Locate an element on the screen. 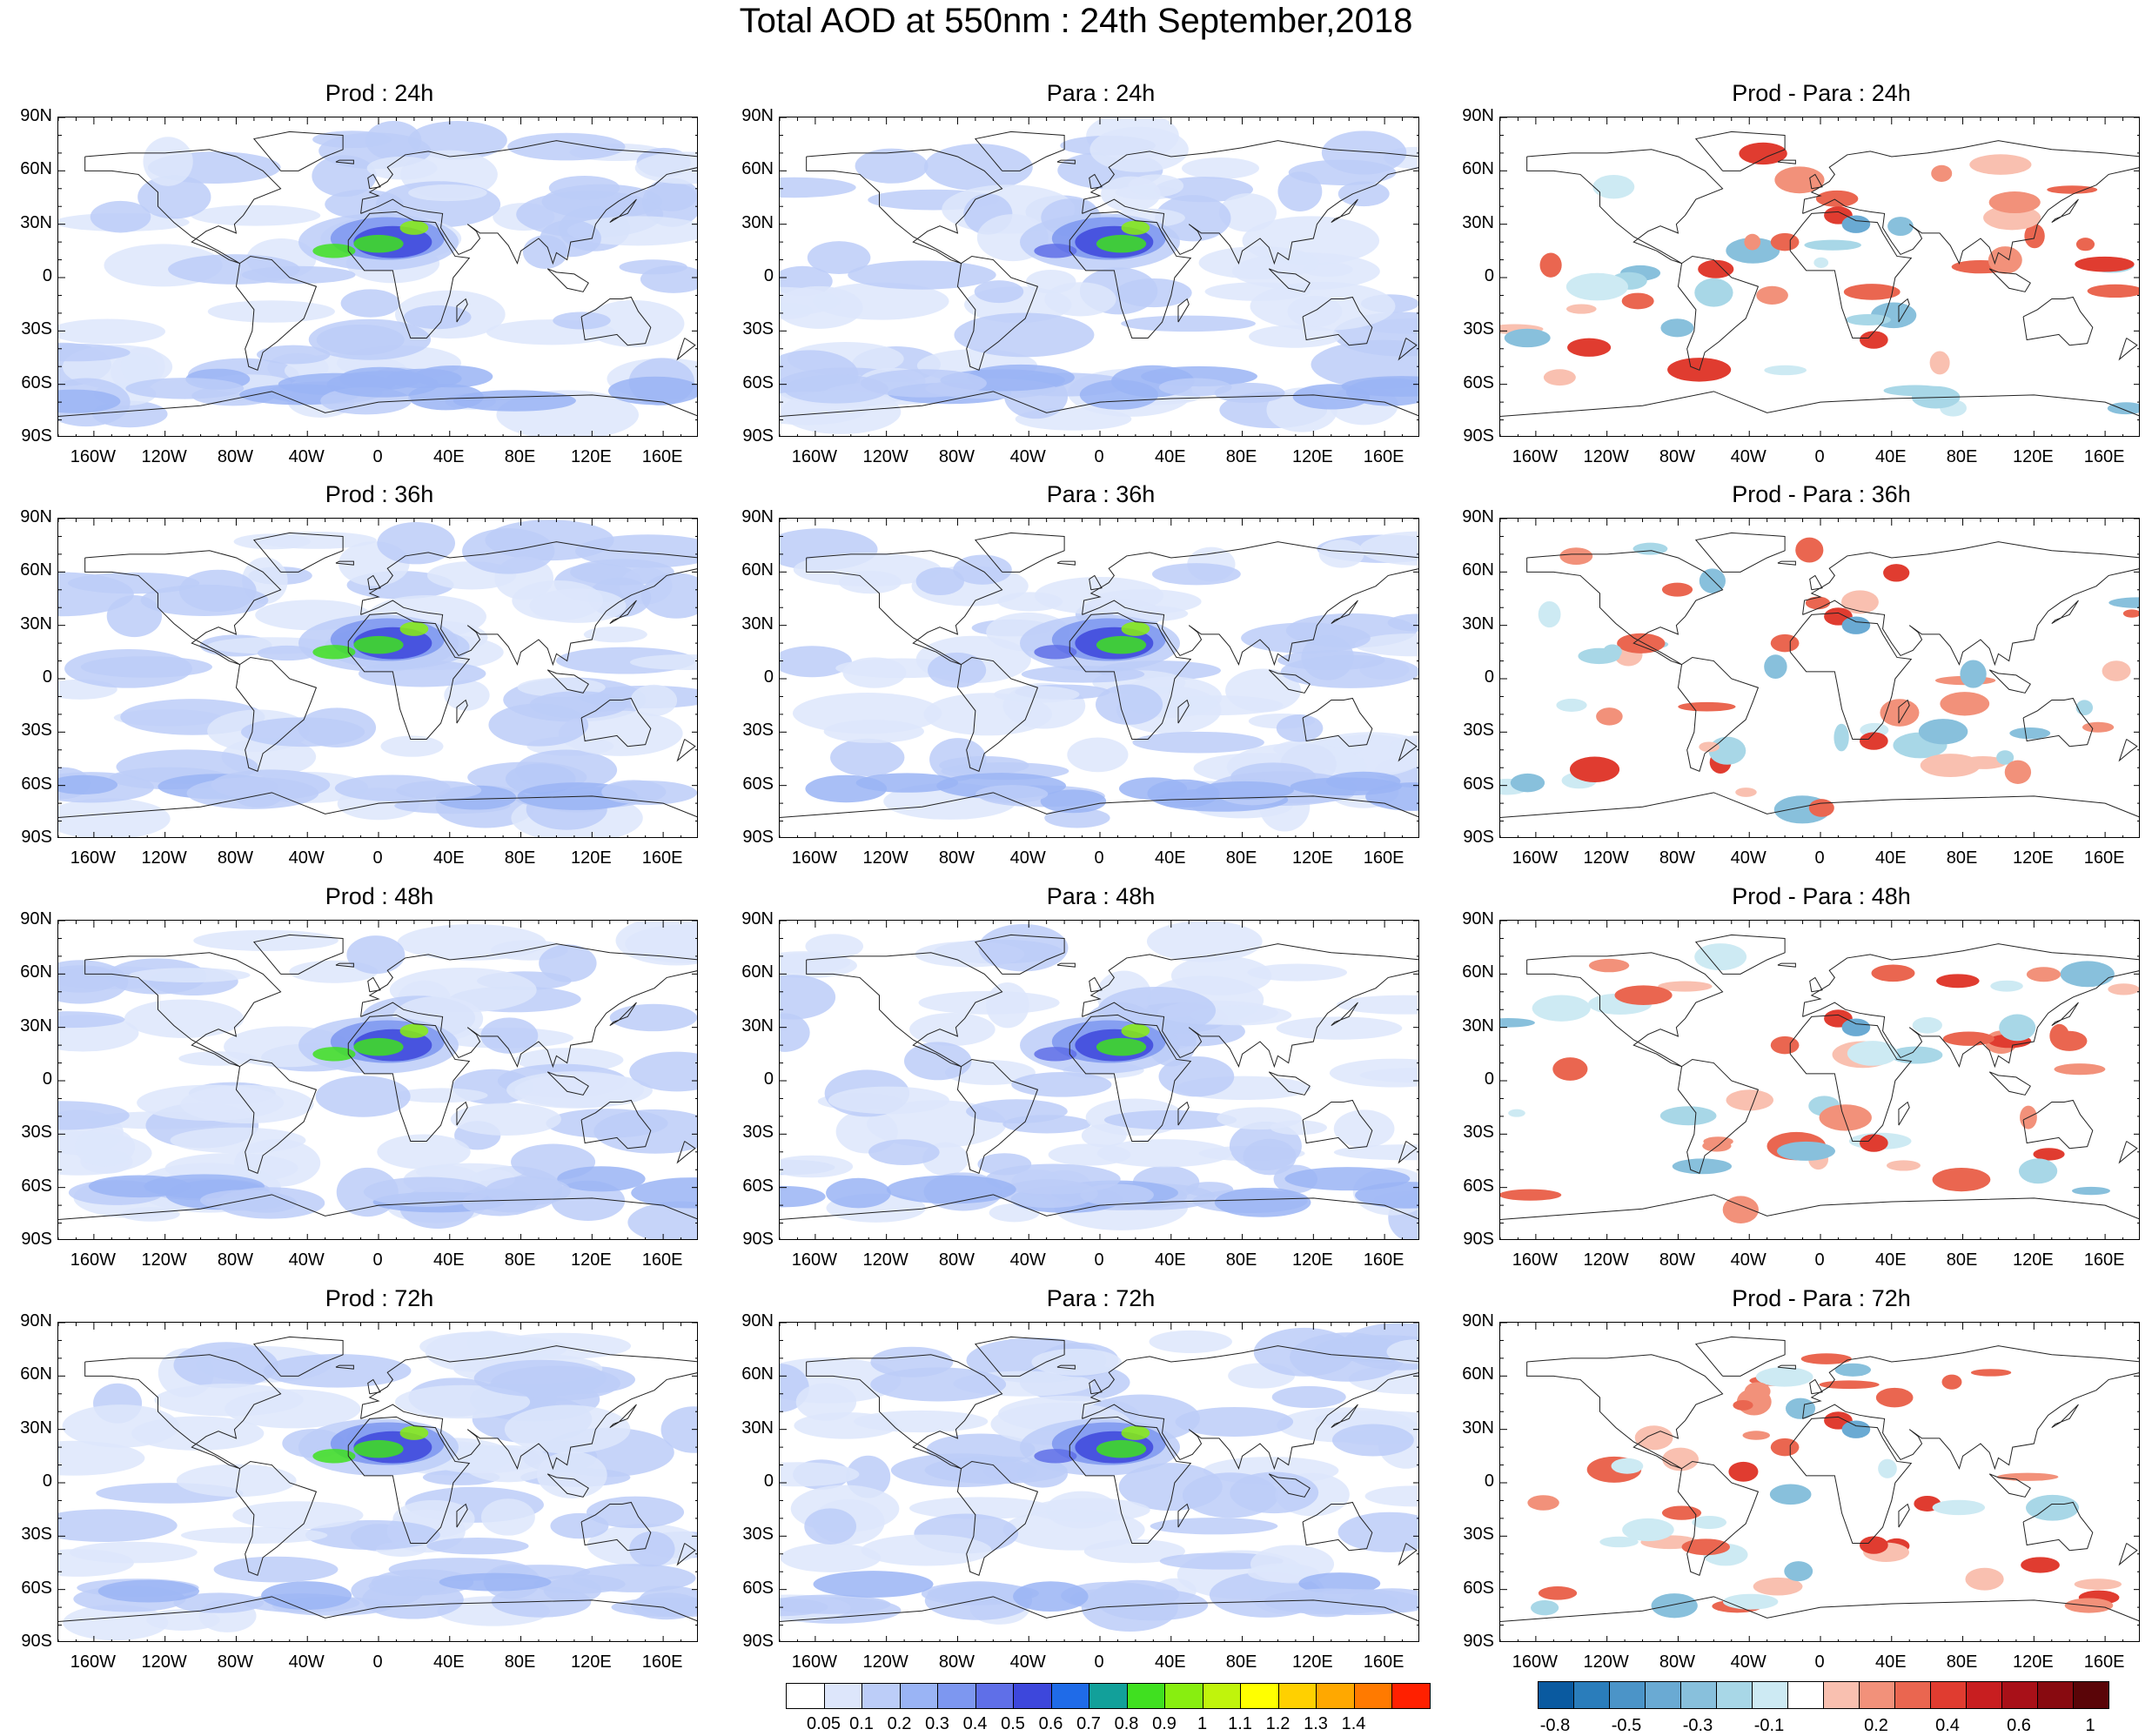  figure-title: Total AOD at 550nm : 24th September,2018 is located at coordinates (1076, 21).